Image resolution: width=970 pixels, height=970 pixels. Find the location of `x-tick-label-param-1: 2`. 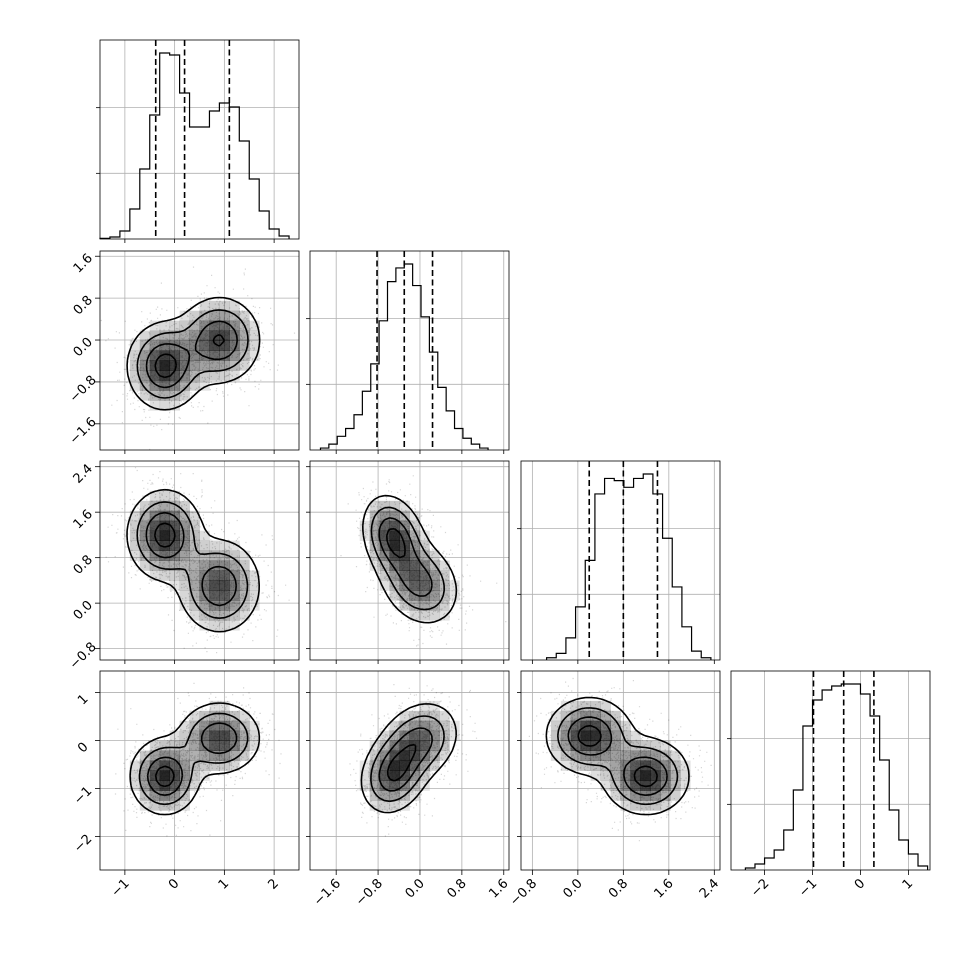

x-tick-label-param-1: 2 is located at coordinates (273, 884).